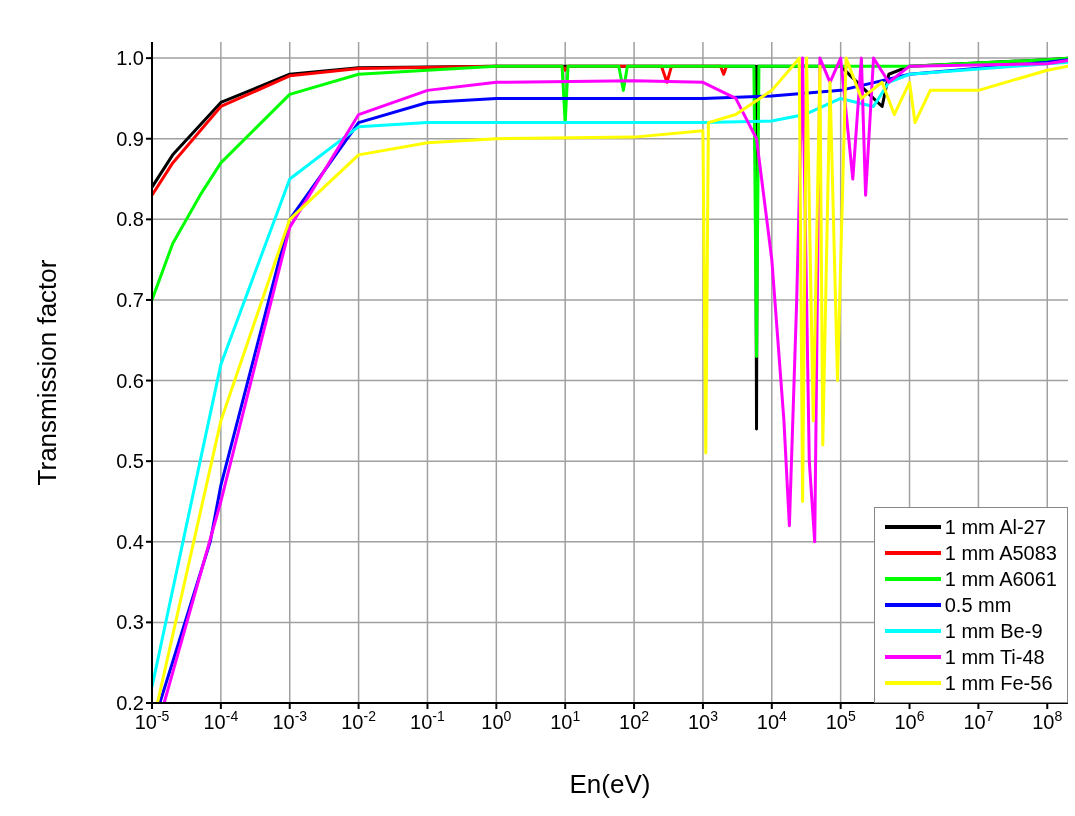 The image size is (1075, 816). What do you see at coordinates (994, 657) in the screenshot?
I see `legend-label: 1 mm Ti-48` at bounding box center [994, 657].